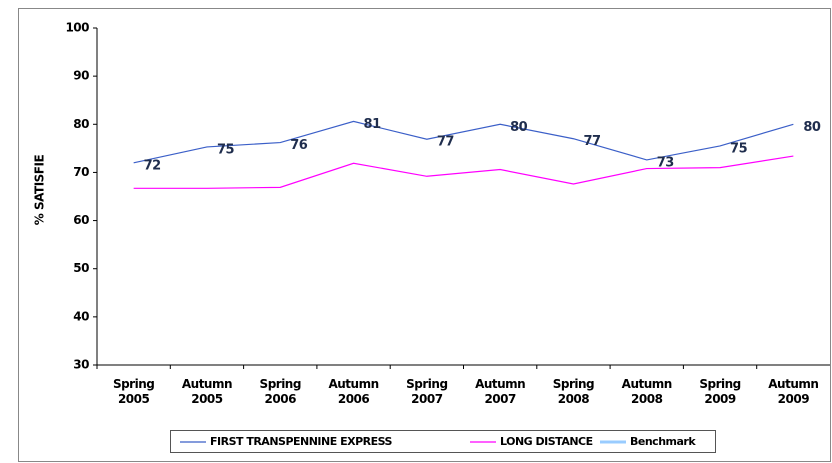  Describe the element at coordinates (573, 391) in the screenshot. I see `x-tick-label: Spring 2008` at that location.